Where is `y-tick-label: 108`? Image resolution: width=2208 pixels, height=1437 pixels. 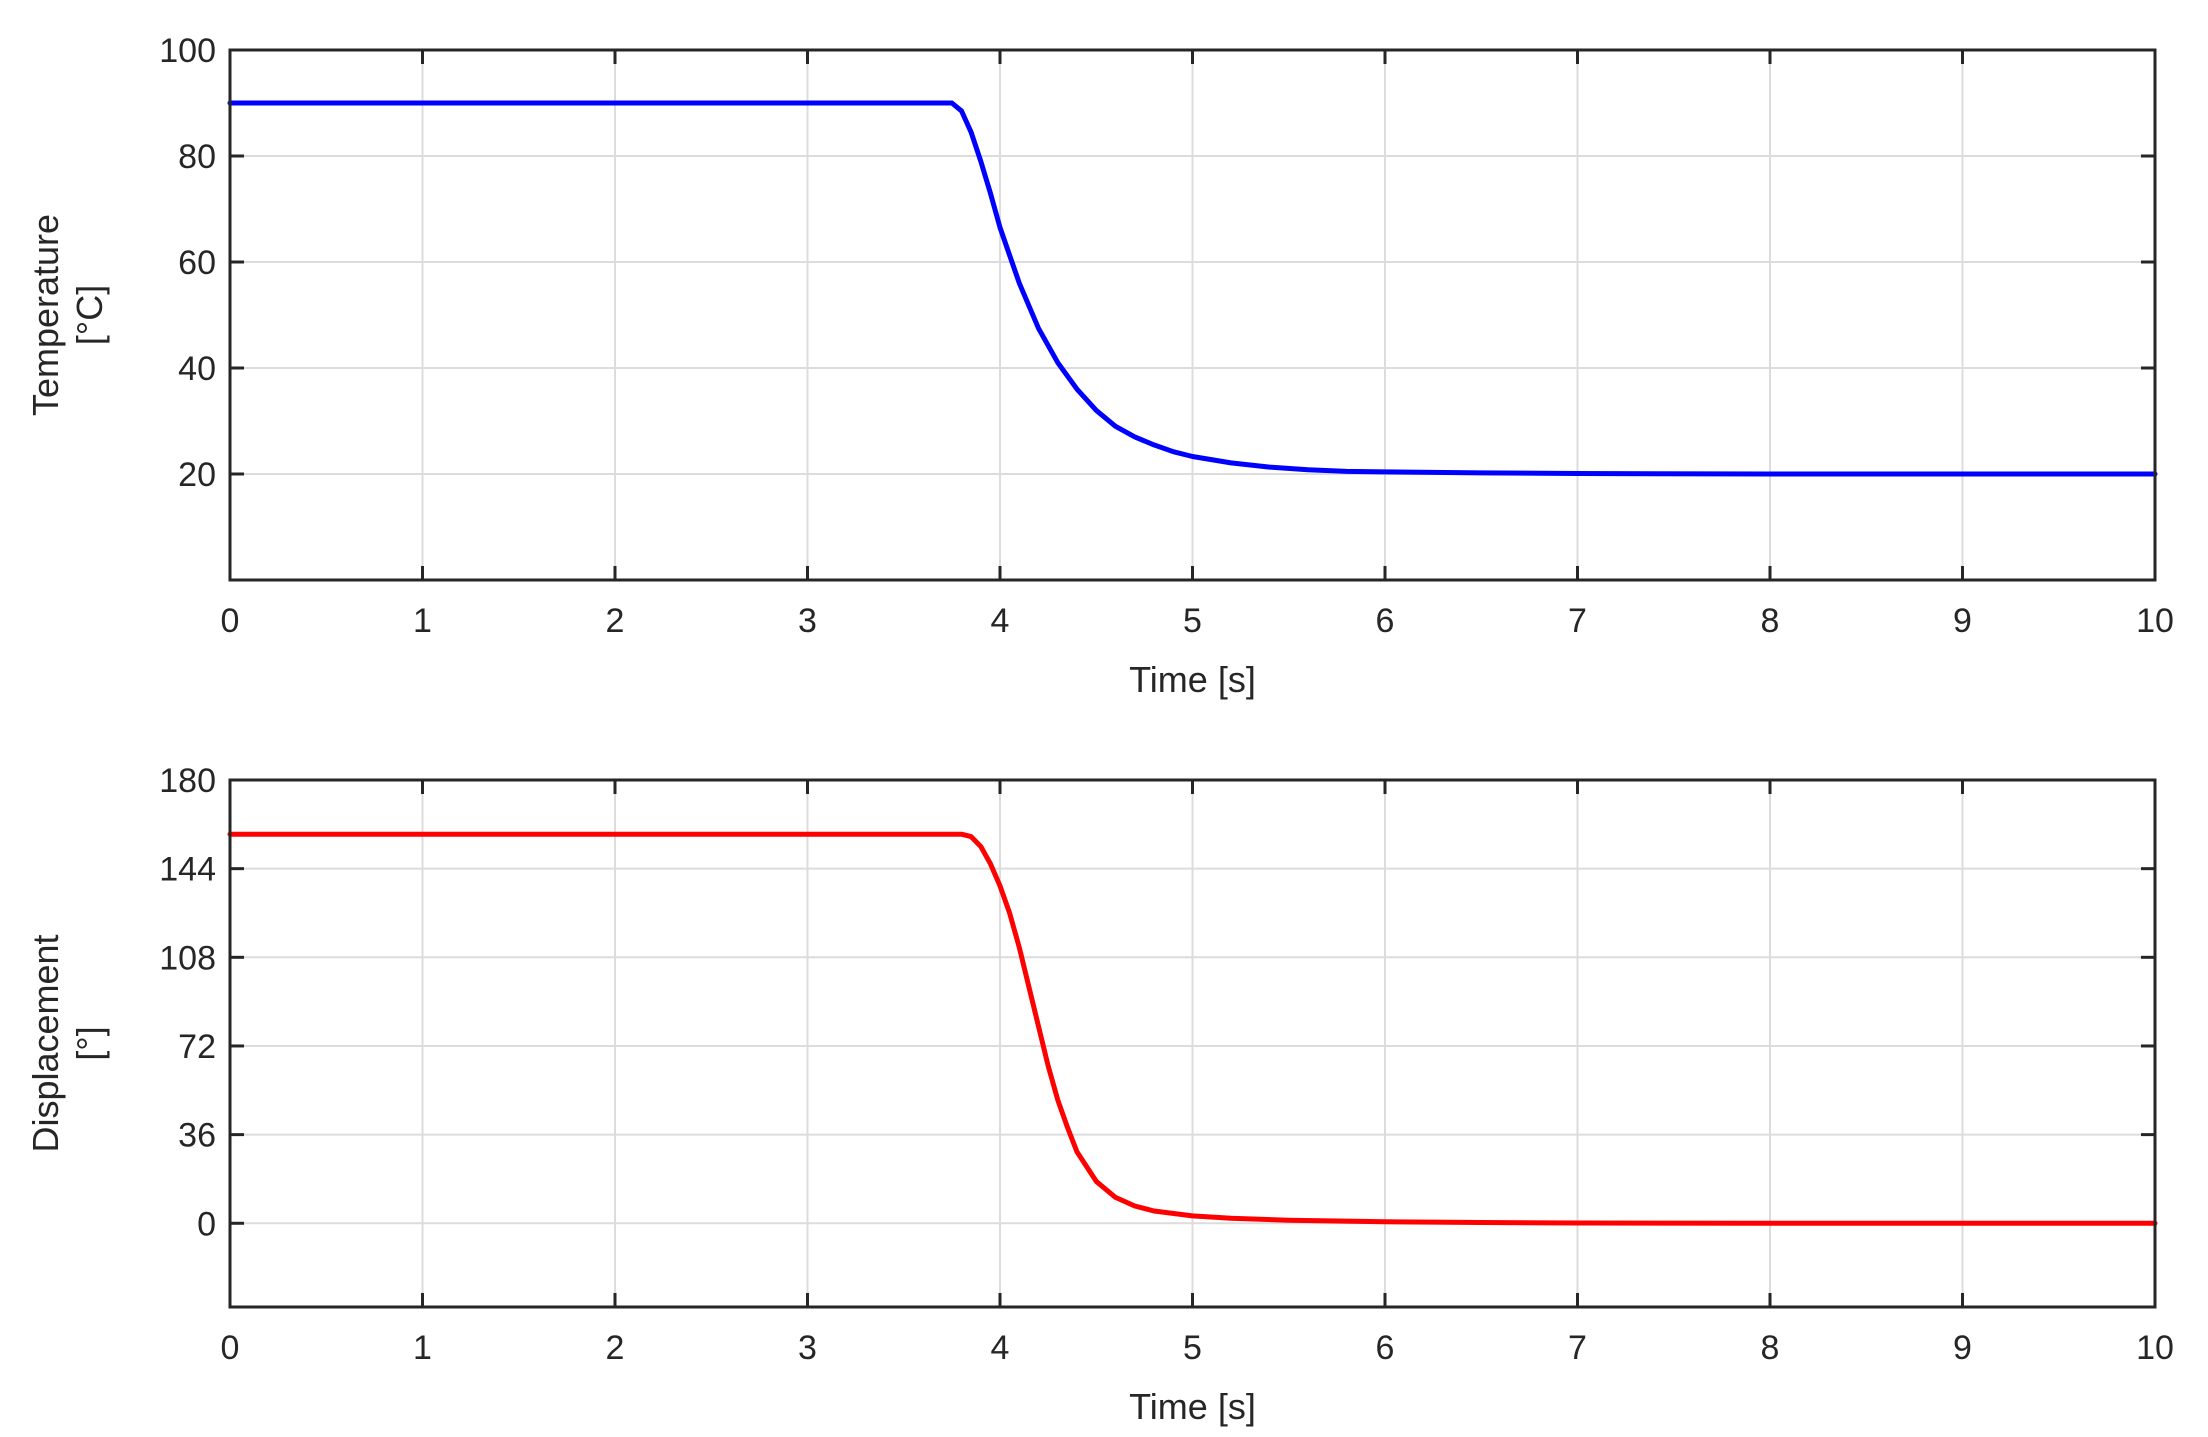 y-tick-label: 108 is located at coordinates (187, 958).